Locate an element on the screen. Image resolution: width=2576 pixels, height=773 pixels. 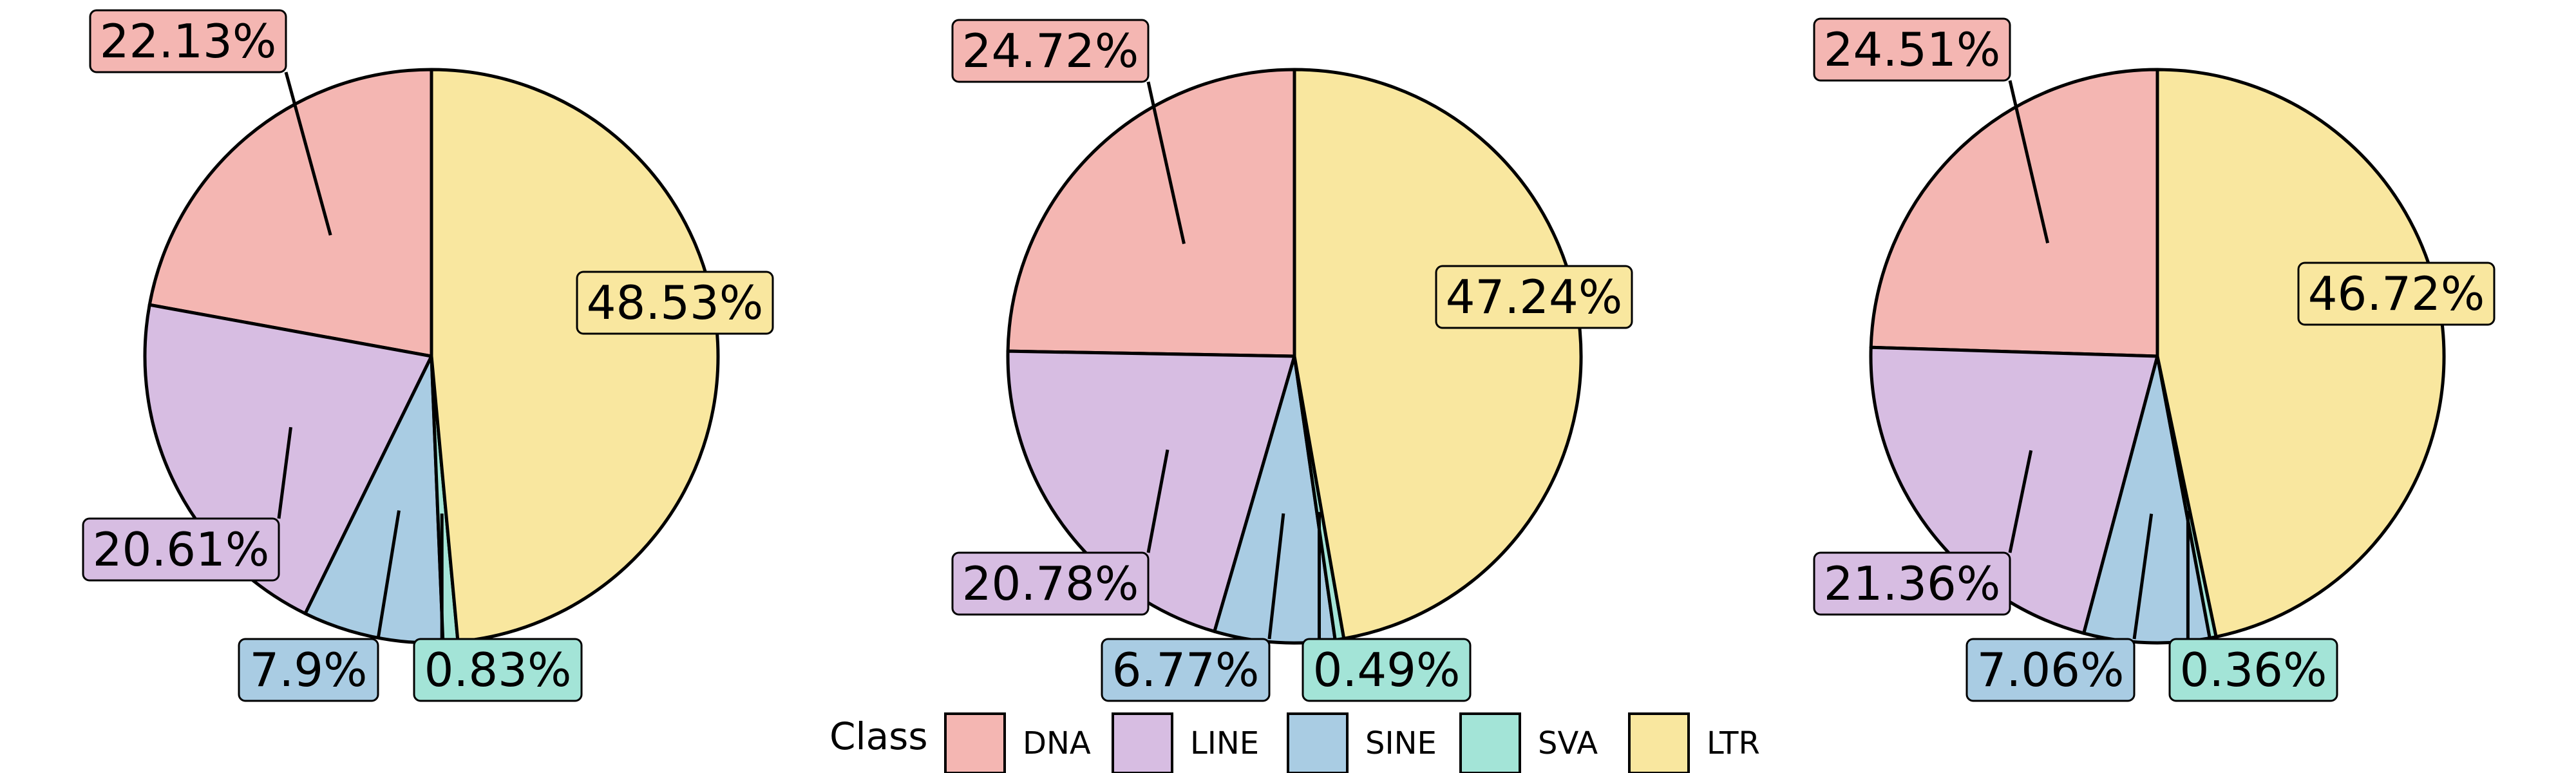
percent-label-ltr: 47.24% is located at coordinates (1535, 297).